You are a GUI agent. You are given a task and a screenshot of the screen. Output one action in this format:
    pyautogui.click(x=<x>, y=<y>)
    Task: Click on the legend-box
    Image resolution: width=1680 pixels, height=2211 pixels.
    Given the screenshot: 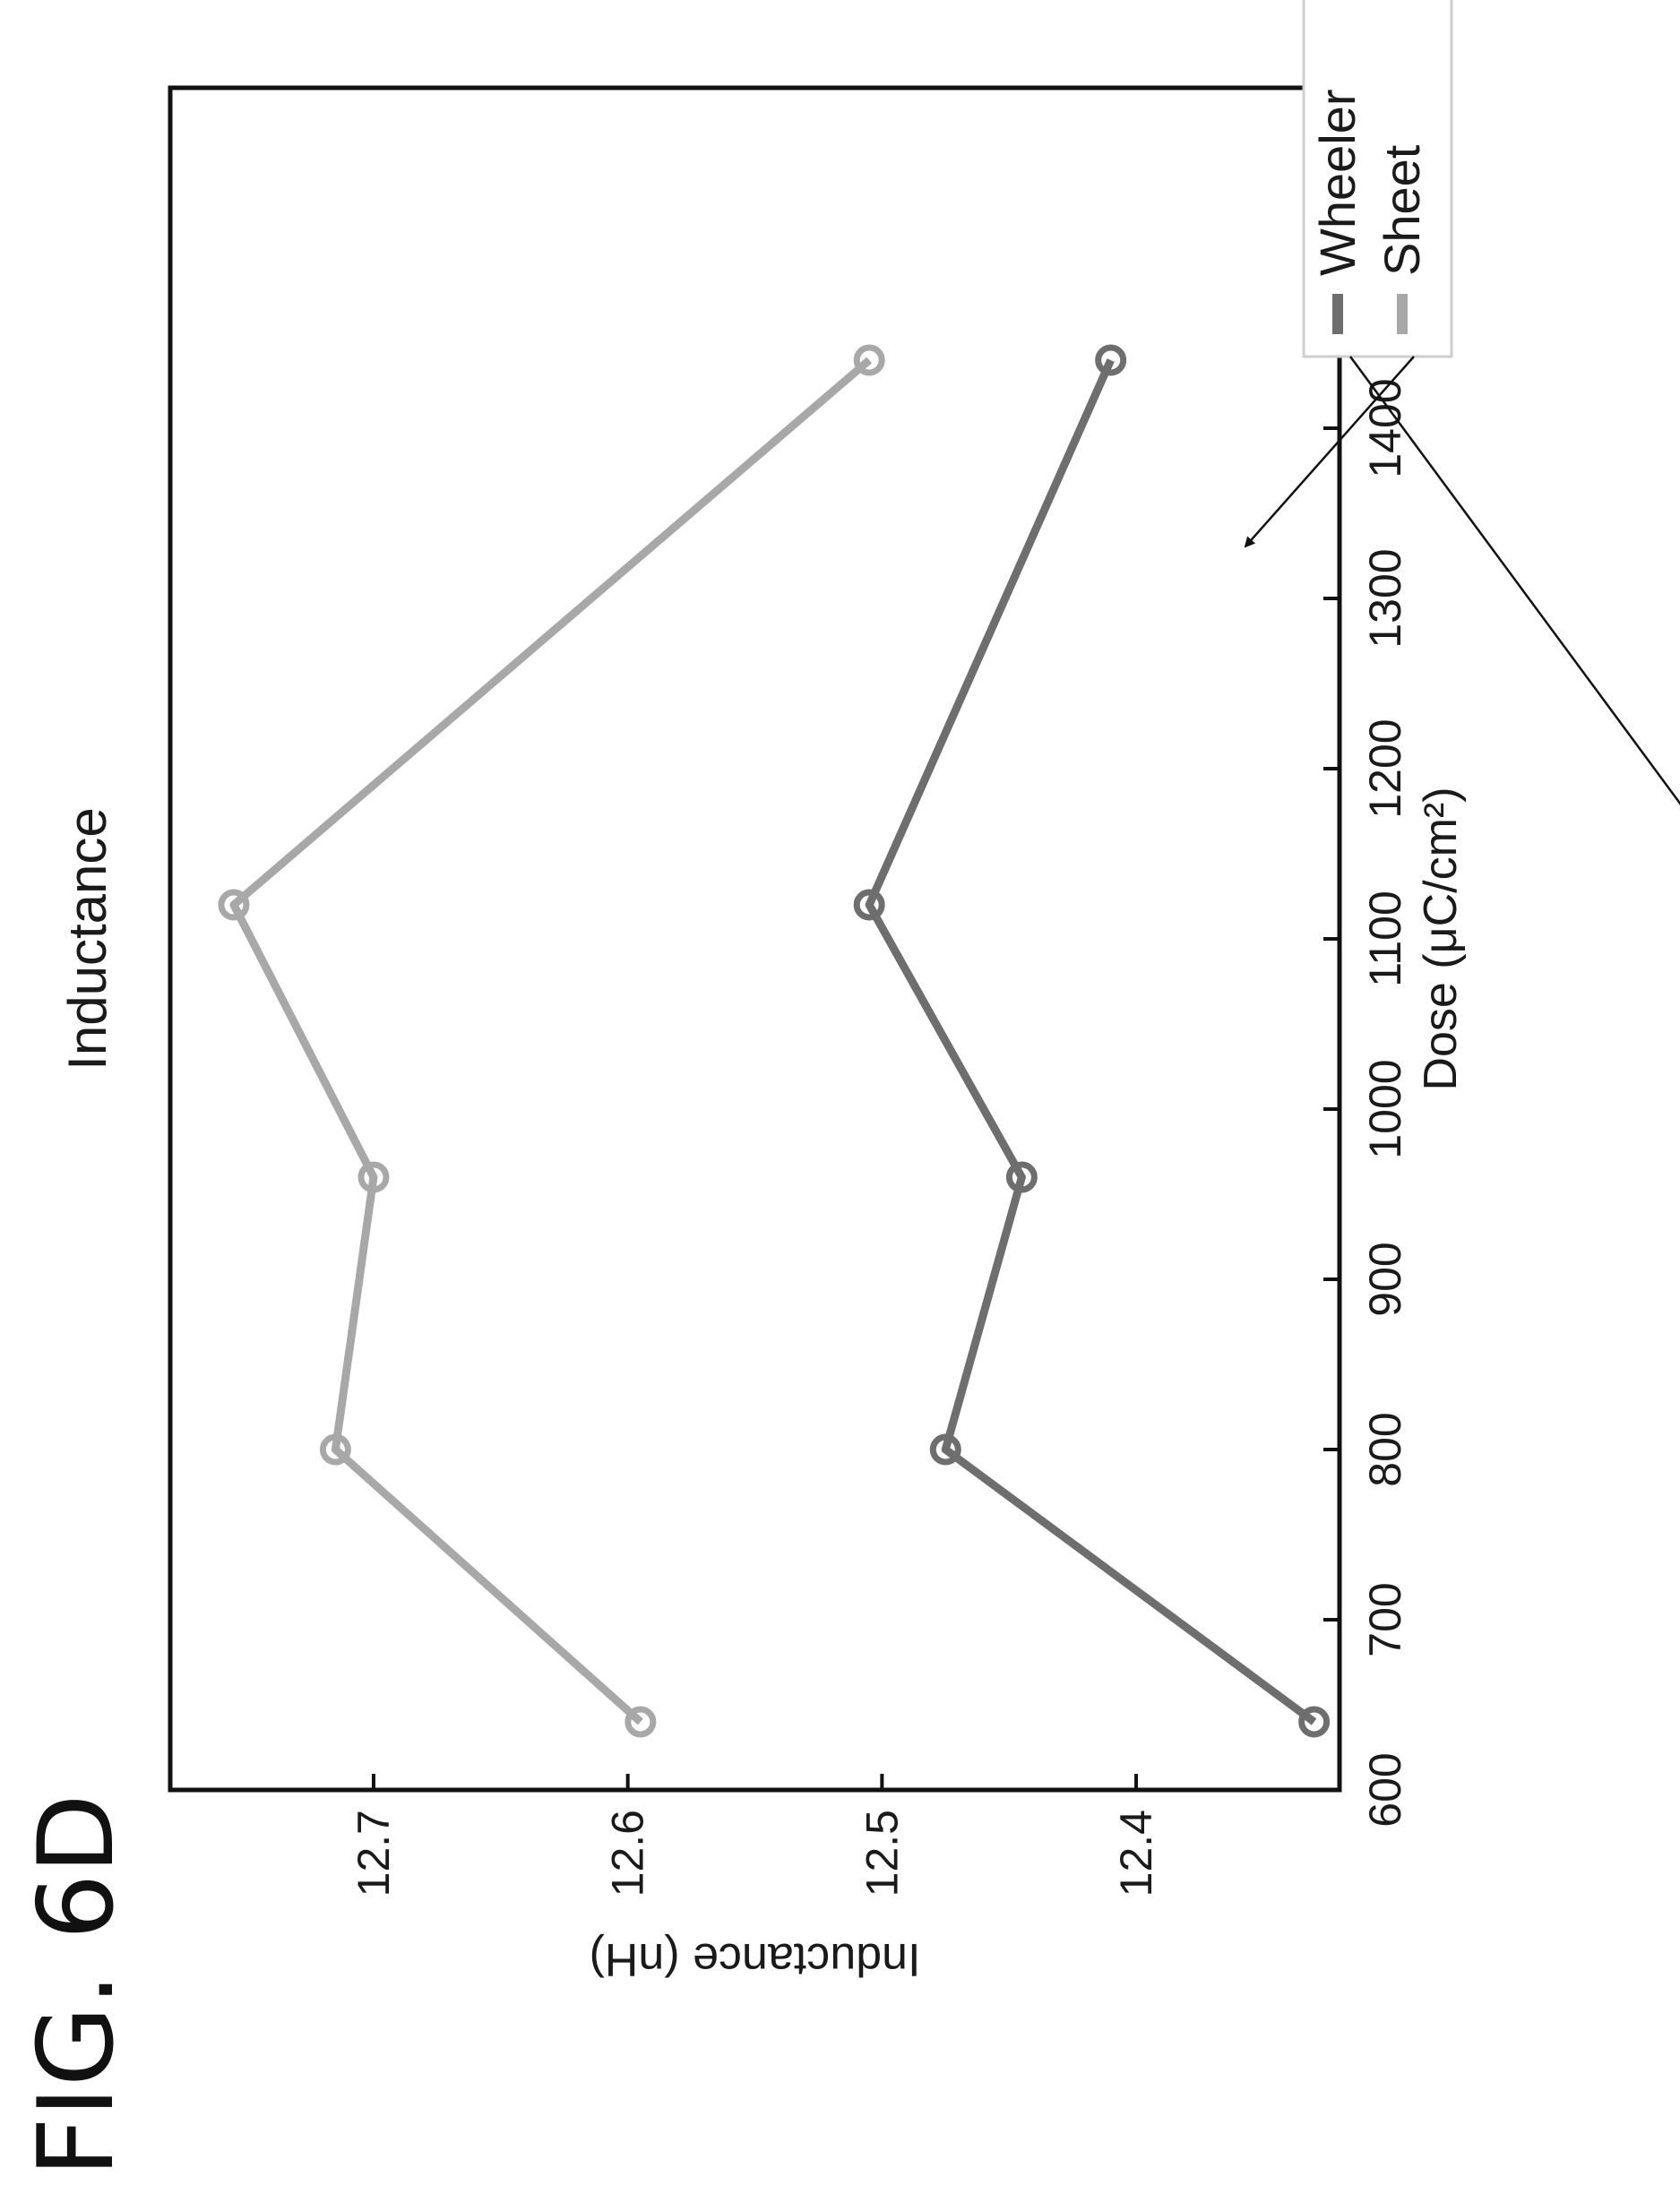 What is the action you would take?
    pyautogui.click(x=1377, y=179)
    